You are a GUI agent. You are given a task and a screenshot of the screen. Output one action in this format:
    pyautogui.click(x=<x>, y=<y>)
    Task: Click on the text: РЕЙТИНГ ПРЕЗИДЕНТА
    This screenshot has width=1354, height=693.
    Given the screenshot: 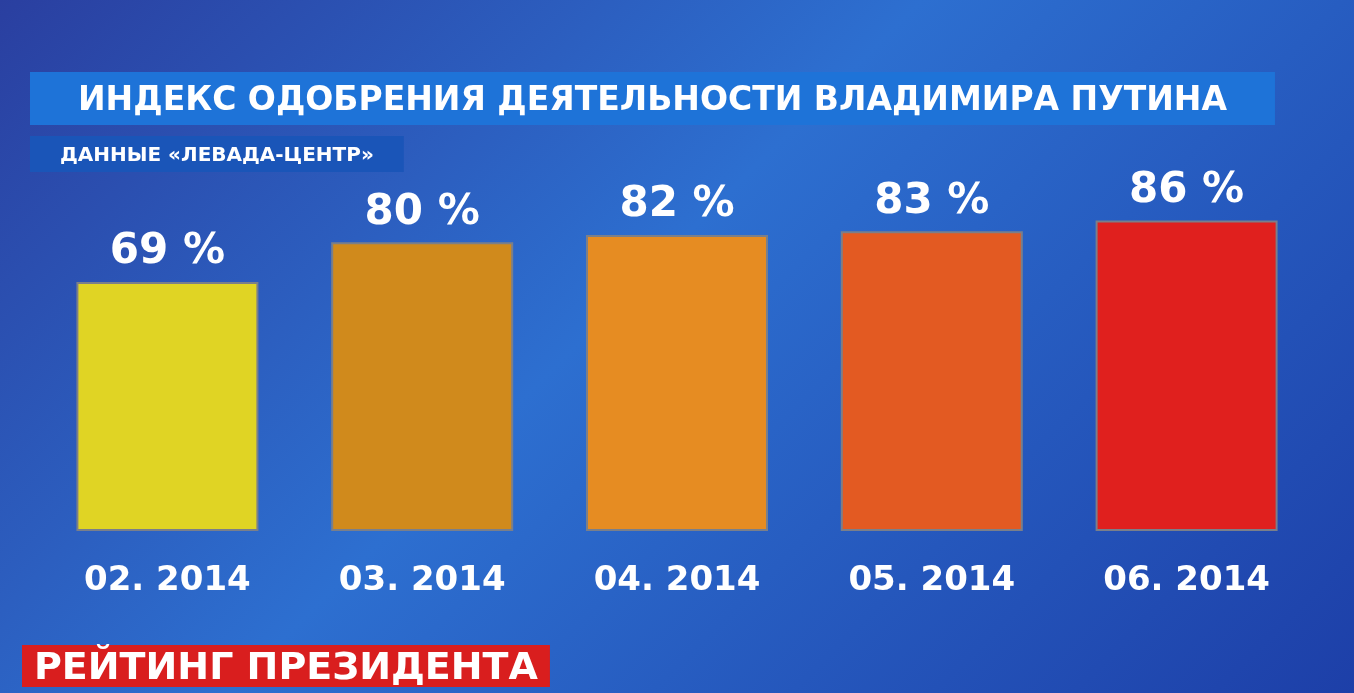 What is the action you would take?
    pyautogui.click(x=286, y=666)
    